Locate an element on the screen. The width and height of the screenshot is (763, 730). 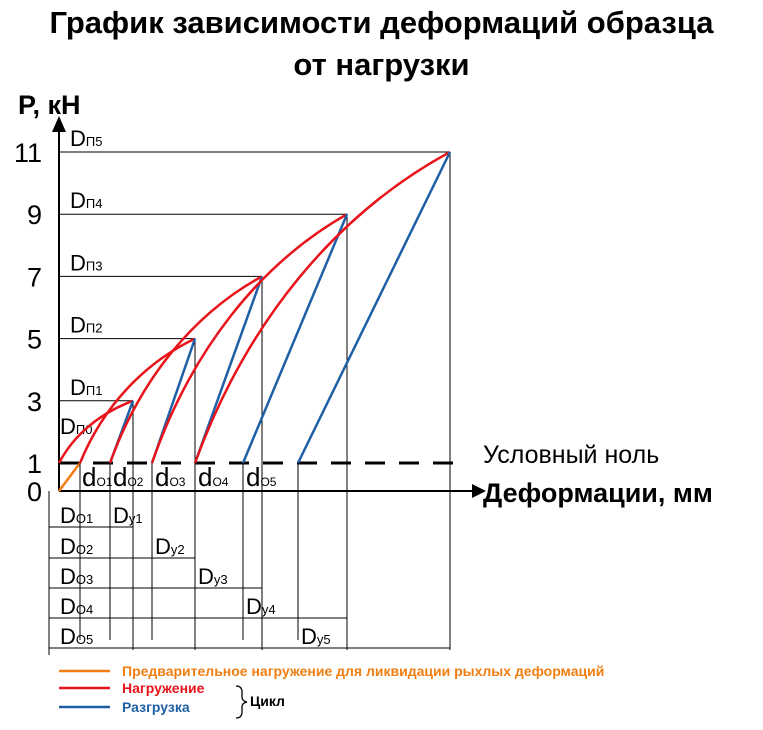
chart-title-line2: от нагрузки is located at coordinates (381, 64).